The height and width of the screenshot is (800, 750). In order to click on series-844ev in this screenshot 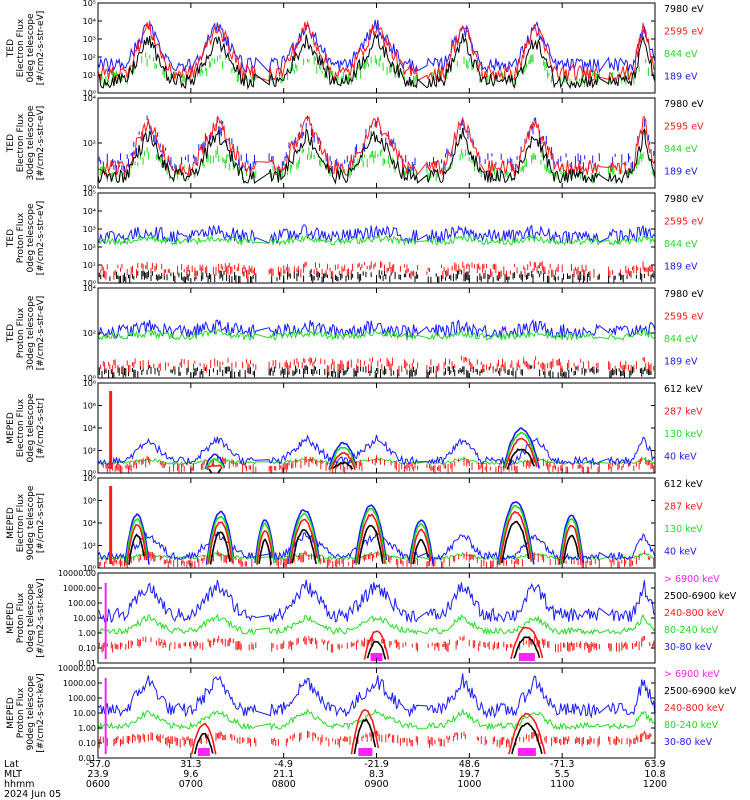, I will do `click(376, 240)`.